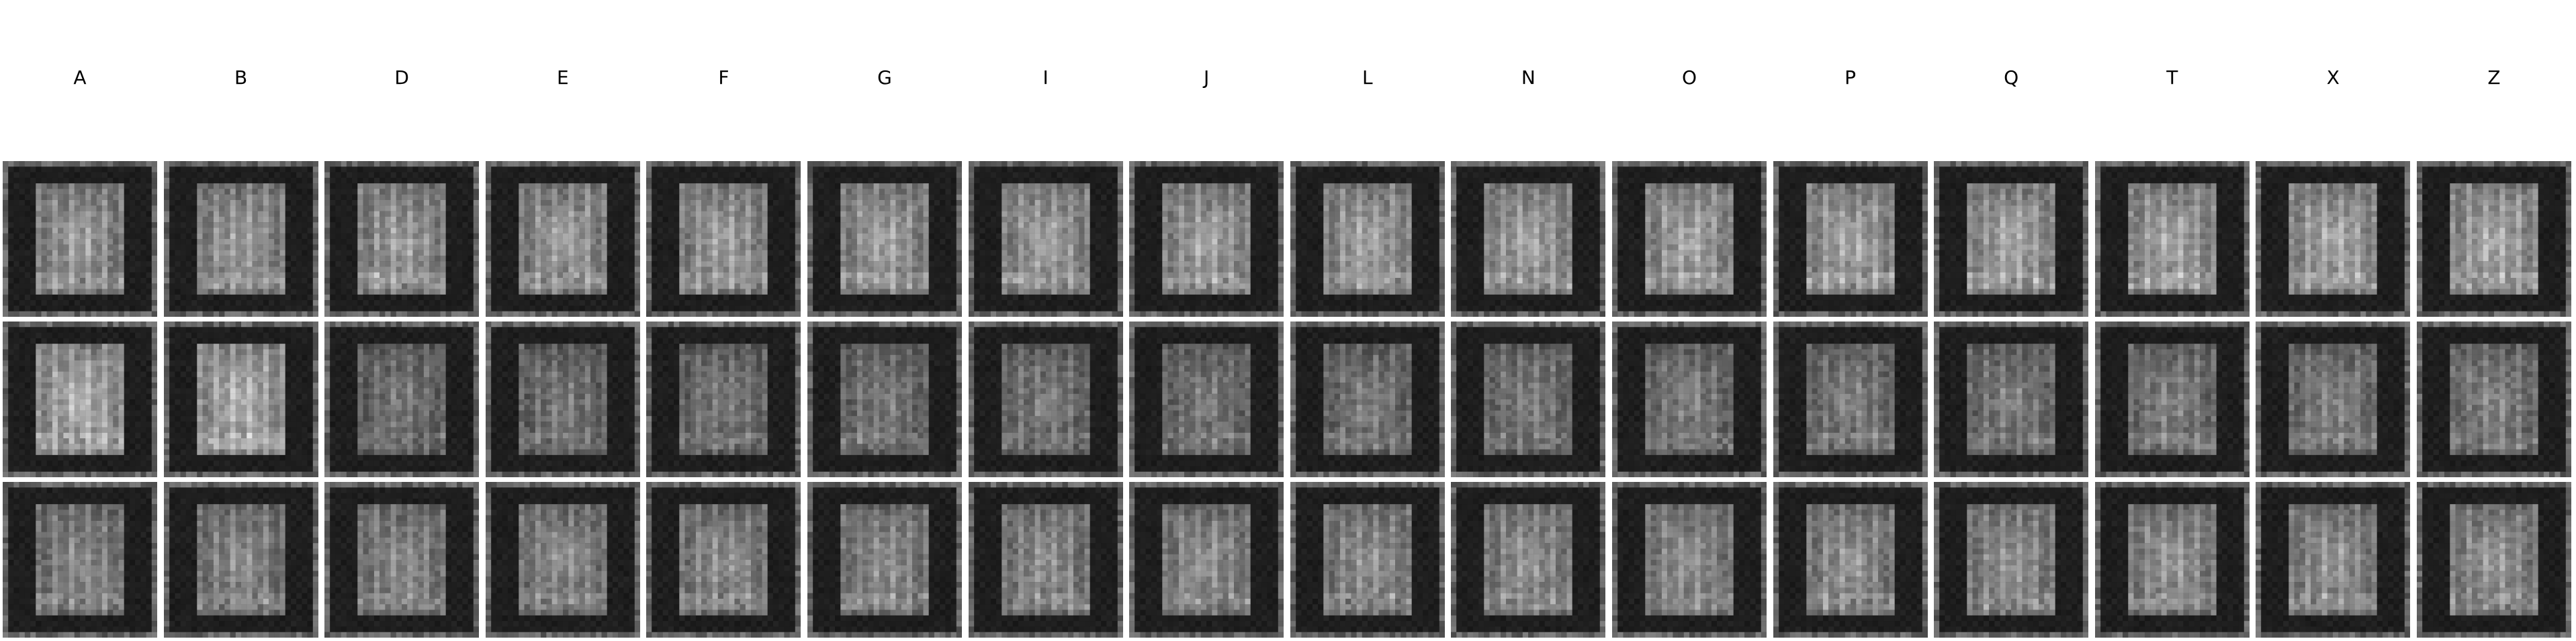 The width and height of the screenshot is (2576, 641). Describe the element at coordinates (80, 78) in the screenshot. I see `column-label: A` at that location.